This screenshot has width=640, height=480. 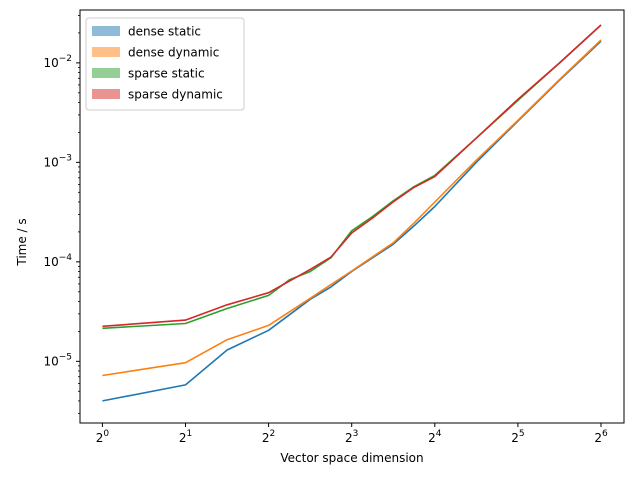 What do you see at coordinates (164, 32) in the screenshot?
I see `legend-label: dense static` at bounding box center [164, 32].